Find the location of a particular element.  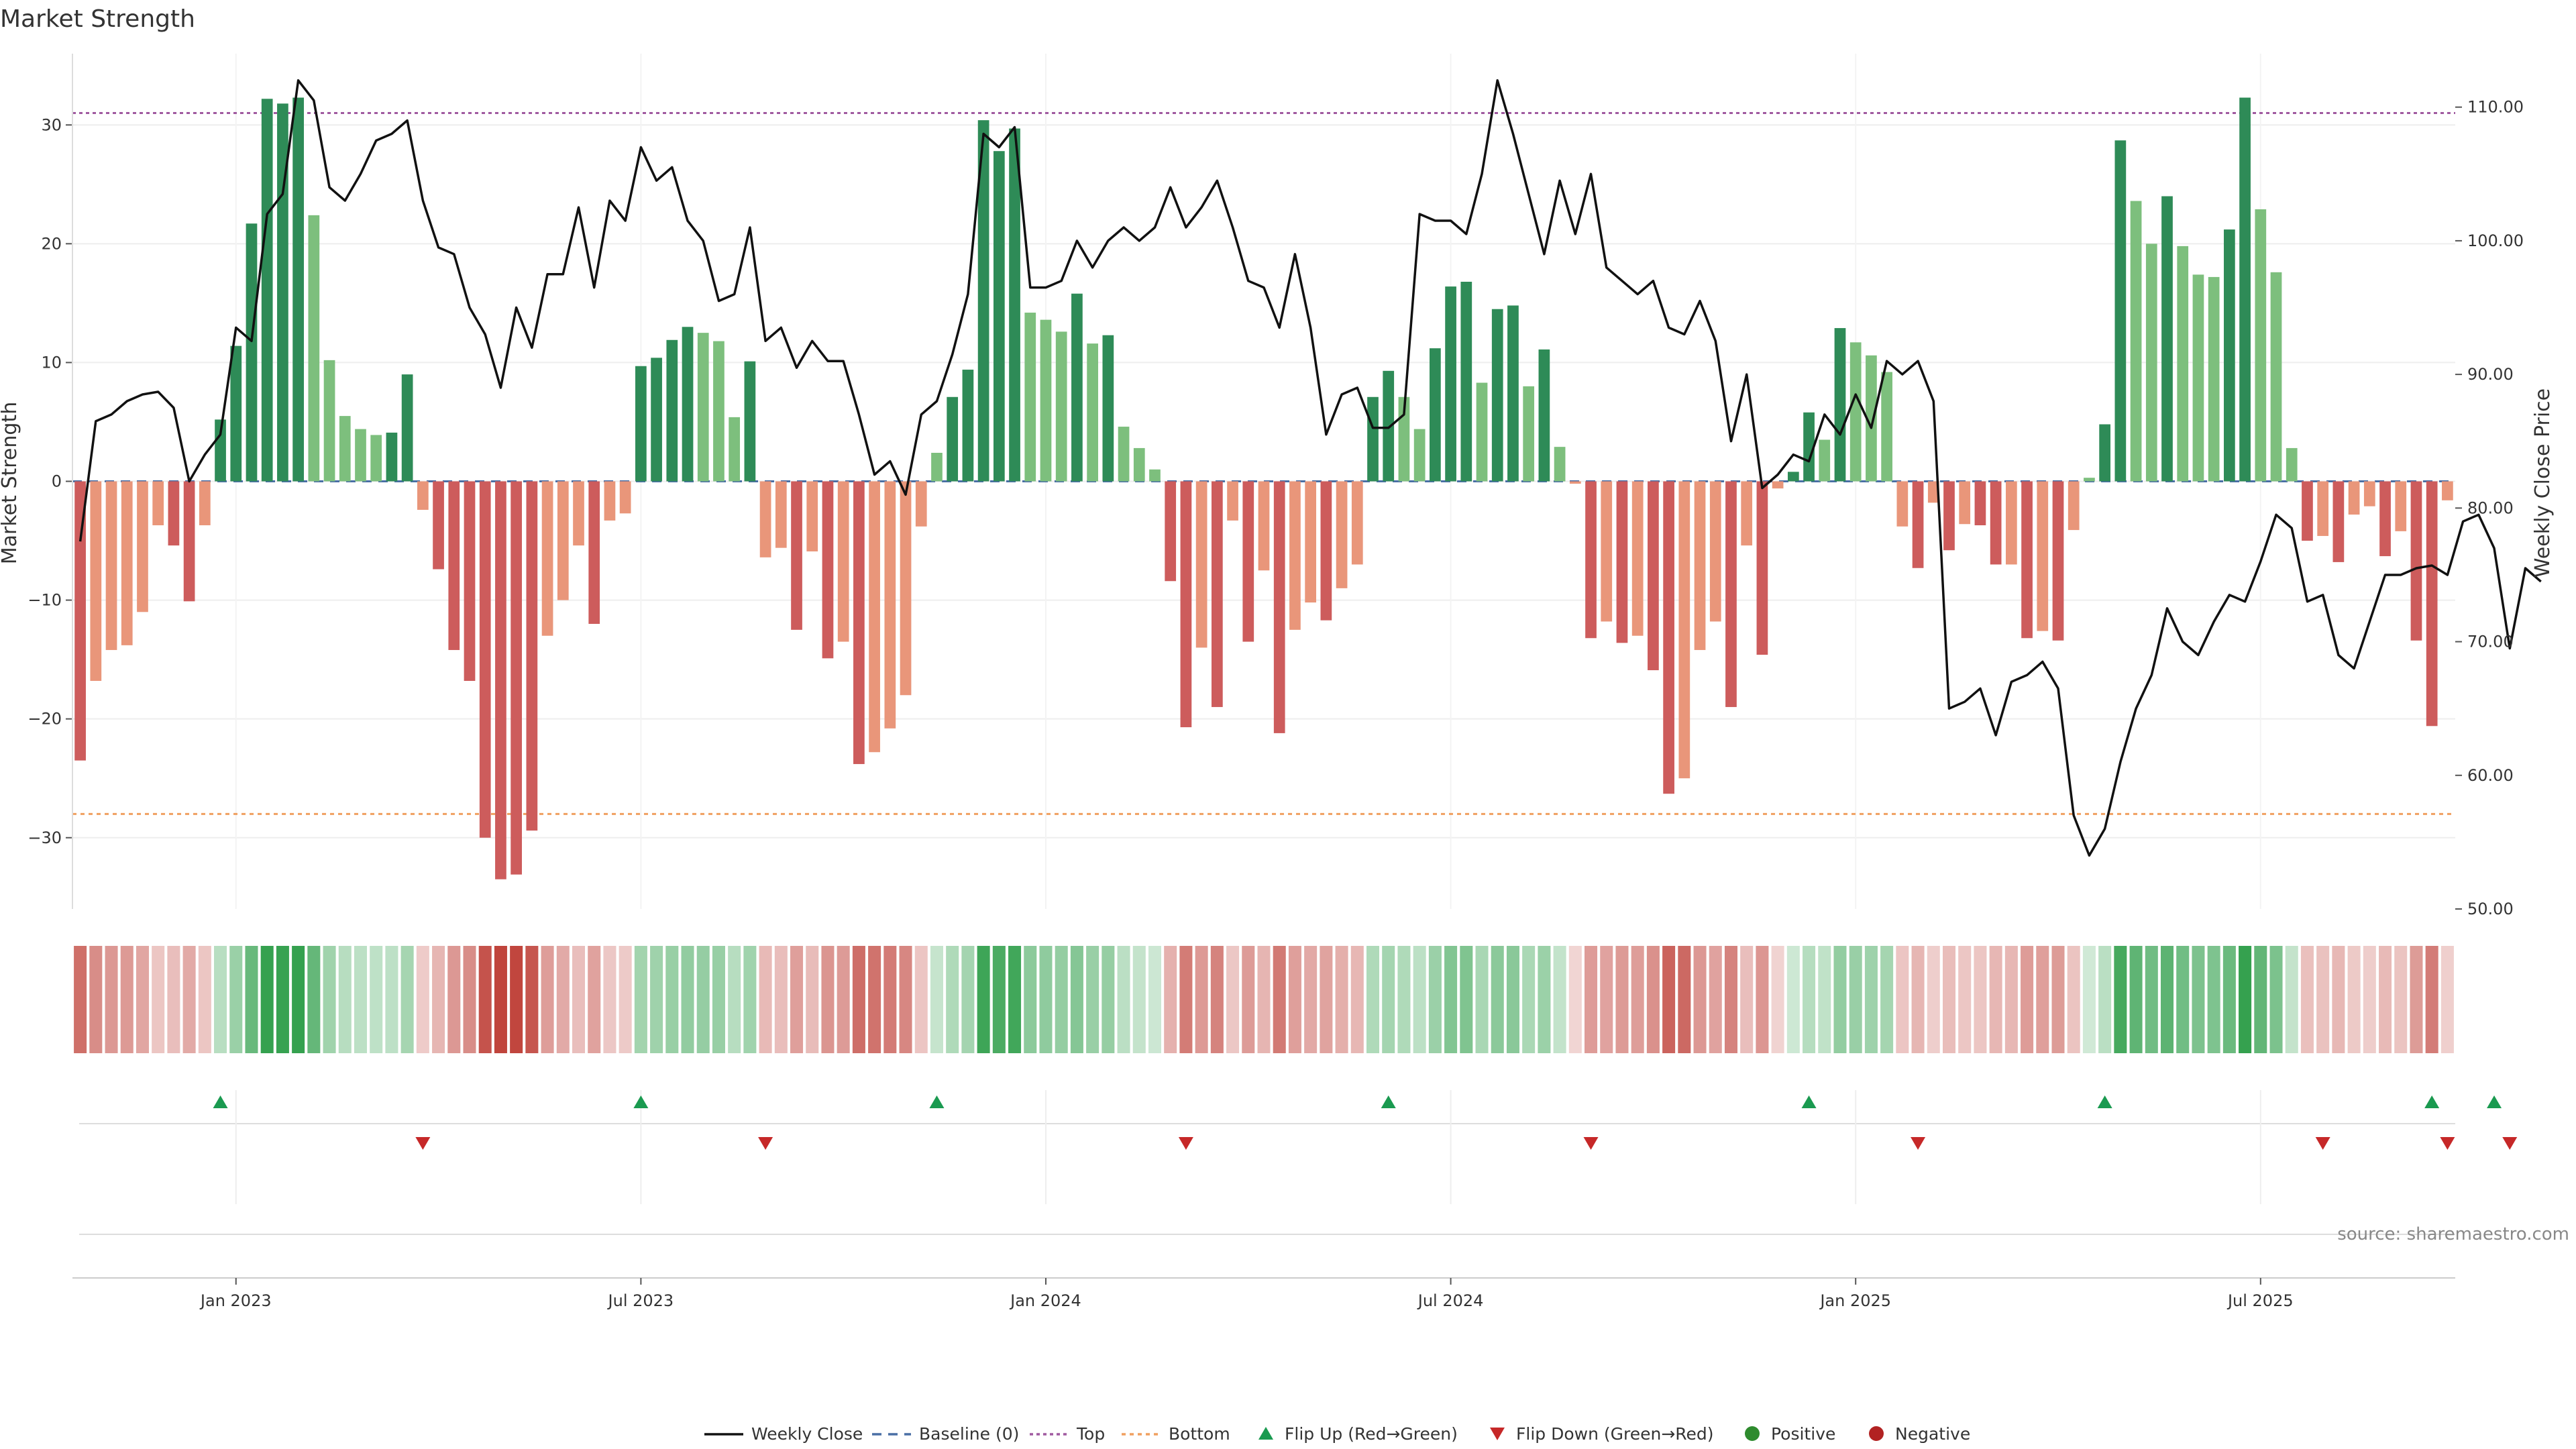

legend-item-label: Flip Up (Red→Green) is located at coordinates (1371, 1434).